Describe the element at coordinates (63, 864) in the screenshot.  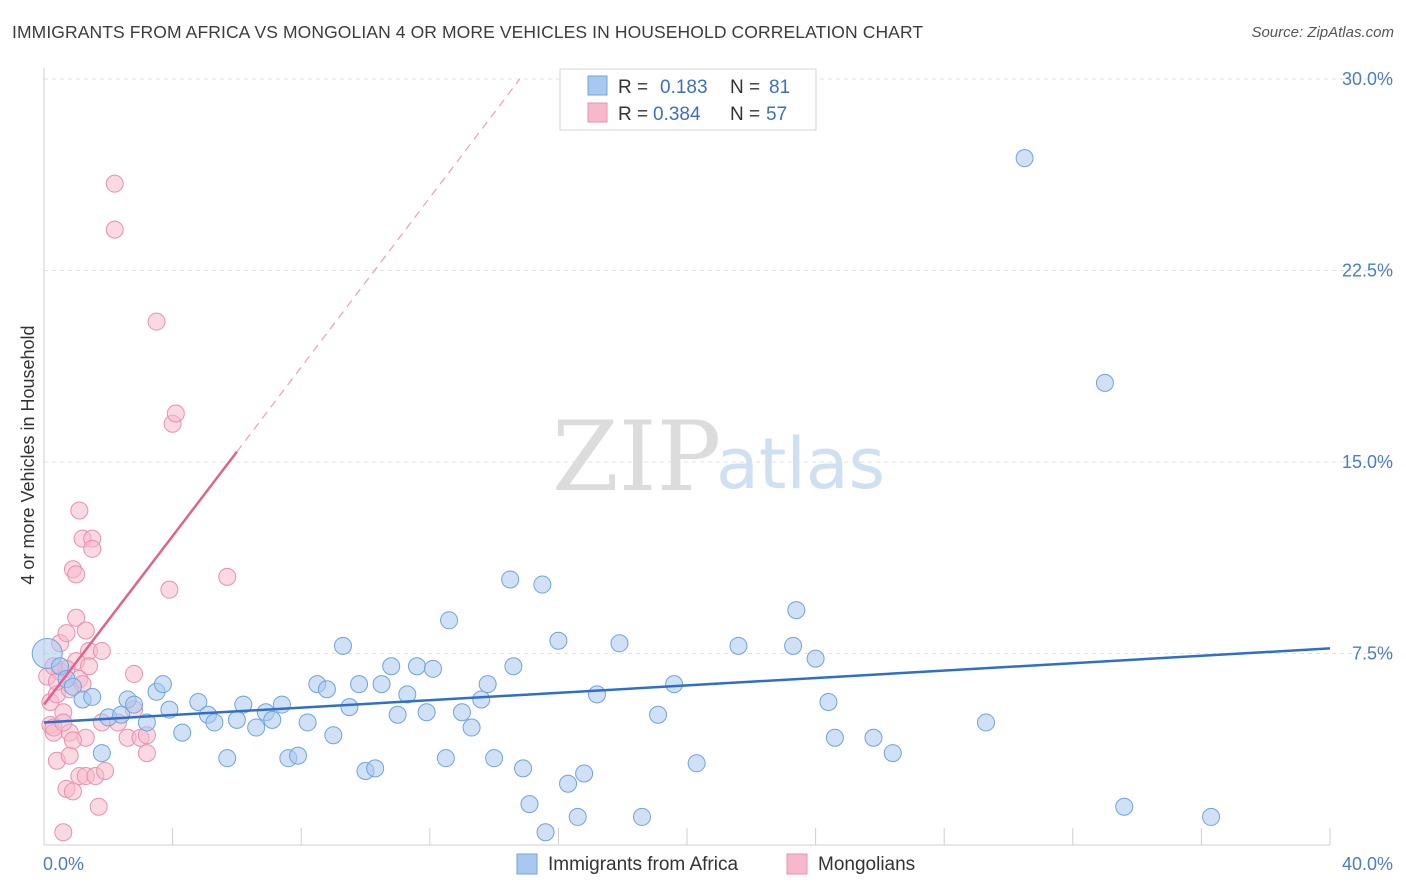
I see `x-tick-label-0: 0.0%` at that location.